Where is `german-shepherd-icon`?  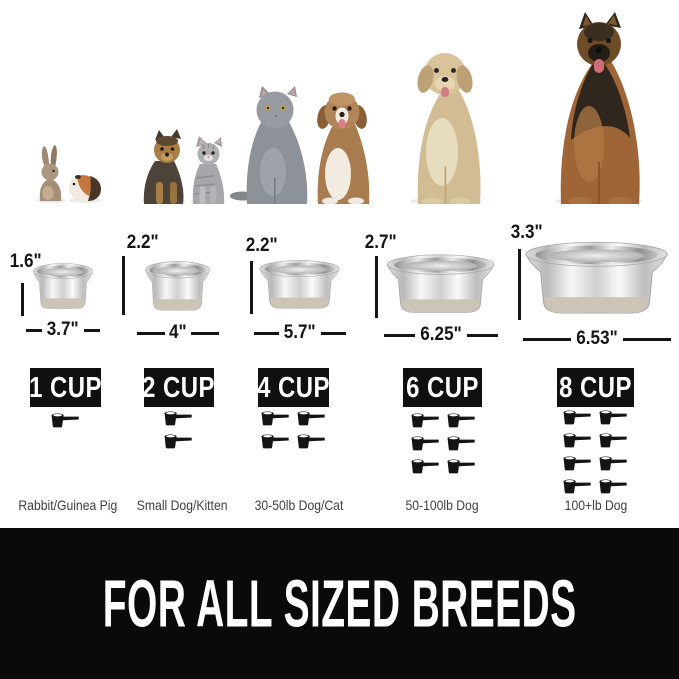
german-shepherd-icon is located at coordinates (600, 108).